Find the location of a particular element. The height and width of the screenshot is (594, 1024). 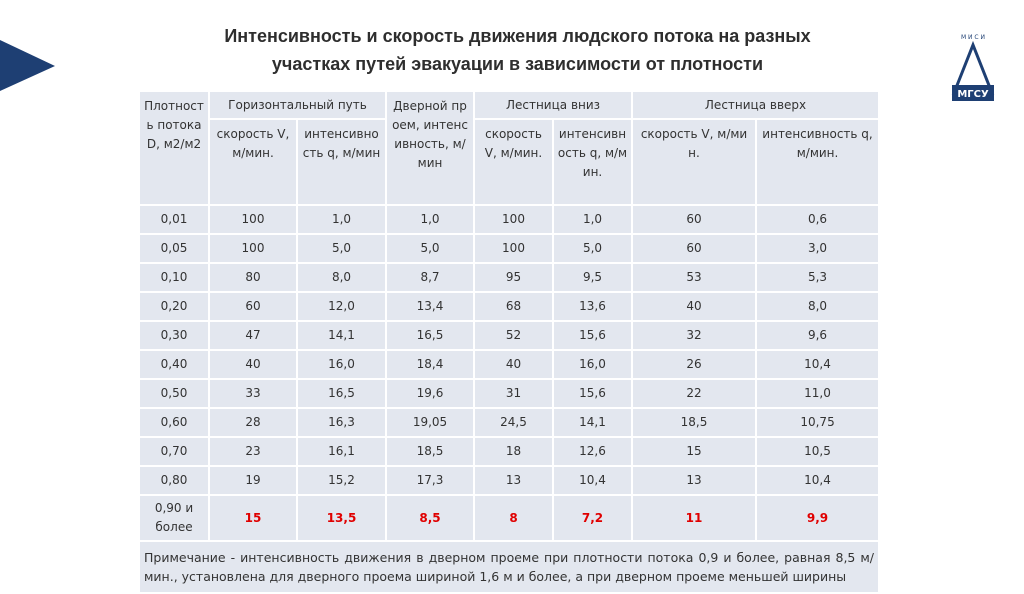

table-cell: 16,1 is located at coordinates (341, 451).